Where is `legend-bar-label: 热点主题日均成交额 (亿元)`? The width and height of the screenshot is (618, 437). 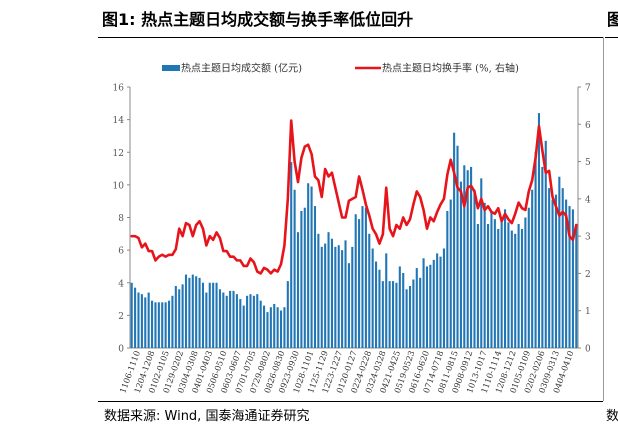
legend-bar-label: 热点主题日均成交额 (亿元) is located at coordinates (241, 68).